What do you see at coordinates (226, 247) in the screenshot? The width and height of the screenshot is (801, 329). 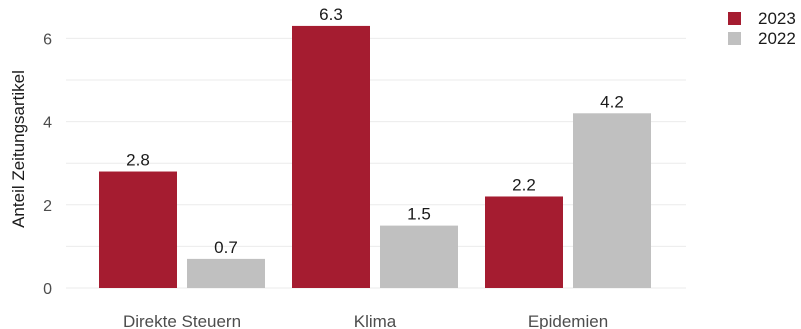 I see `data-label: 0.7` at bounding box center [226, 247].